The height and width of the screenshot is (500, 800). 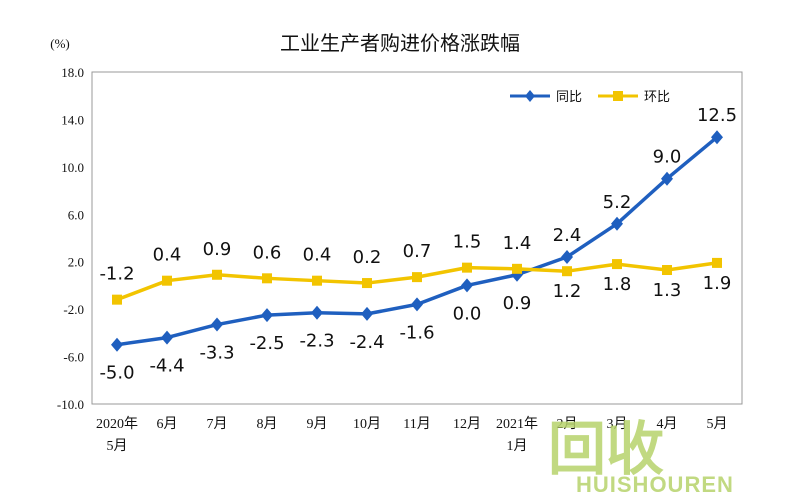 What do you see at coordinates (76, 262) in the screenshot?
I see `y-tick-label: 2.0` at bounding box center [76, 262].